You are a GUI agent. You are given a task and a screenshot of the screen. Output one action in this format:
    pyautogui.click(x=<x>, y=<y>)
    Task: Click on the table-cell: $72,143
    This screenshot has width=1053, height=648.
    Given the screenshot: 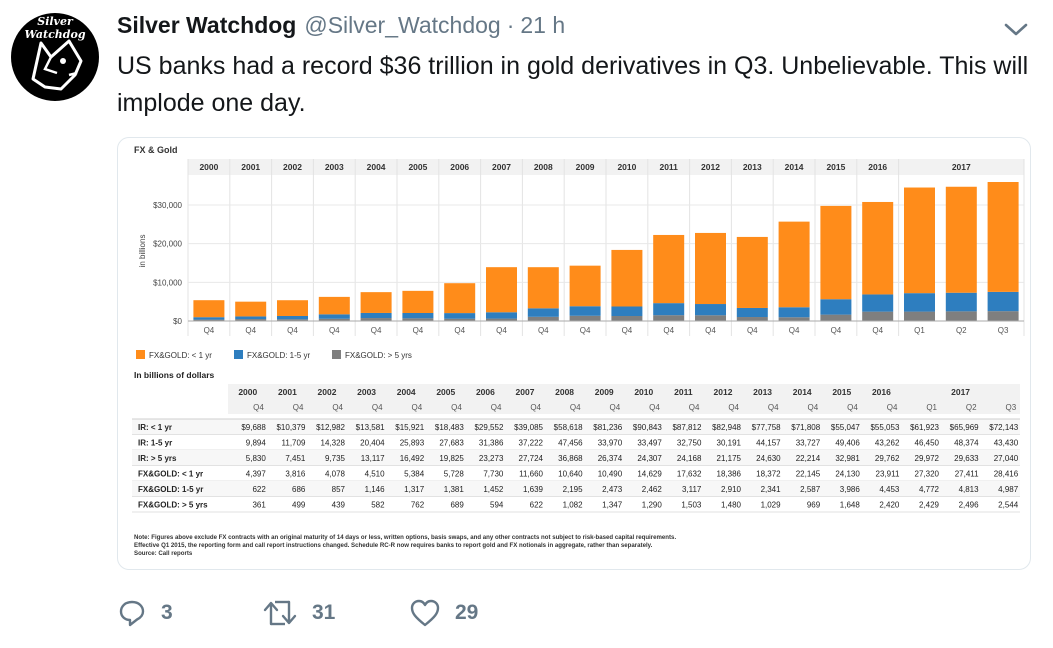 What is the action you would take?
    pyautogui.click(x=1003, y=427)
    